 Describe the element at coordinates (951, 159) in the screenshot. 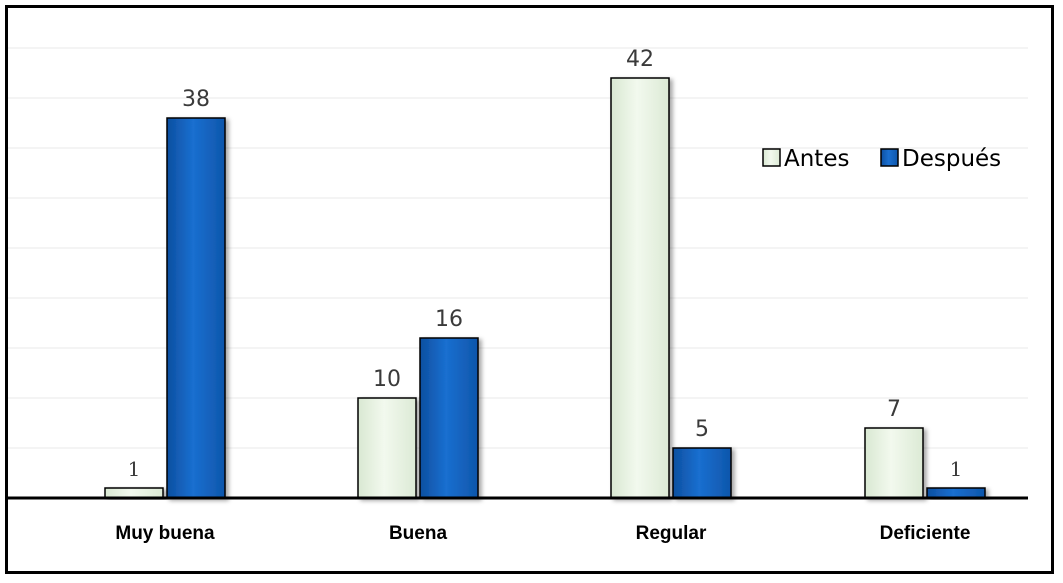

I see `legend-label: Después` at that location.